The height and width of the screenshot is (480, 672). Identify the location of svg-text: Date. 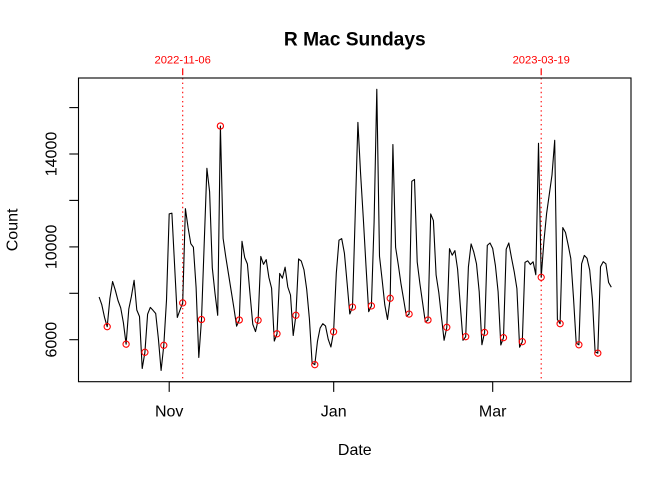
(355, 450).